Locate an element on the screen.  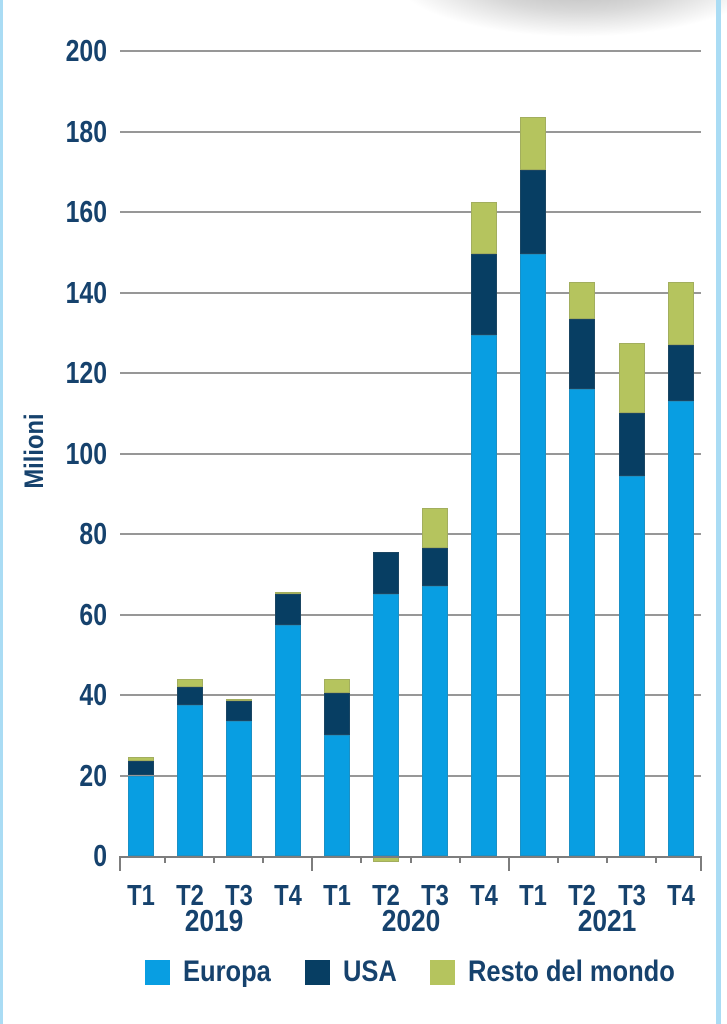
legend-label-europa: Europa is located at coordinates (227, 971).